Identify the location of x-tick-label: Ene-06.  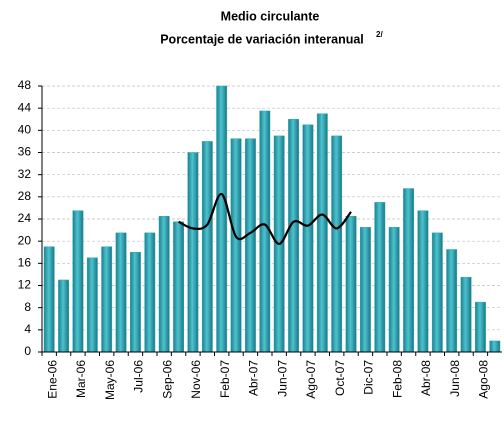
(52, 379).